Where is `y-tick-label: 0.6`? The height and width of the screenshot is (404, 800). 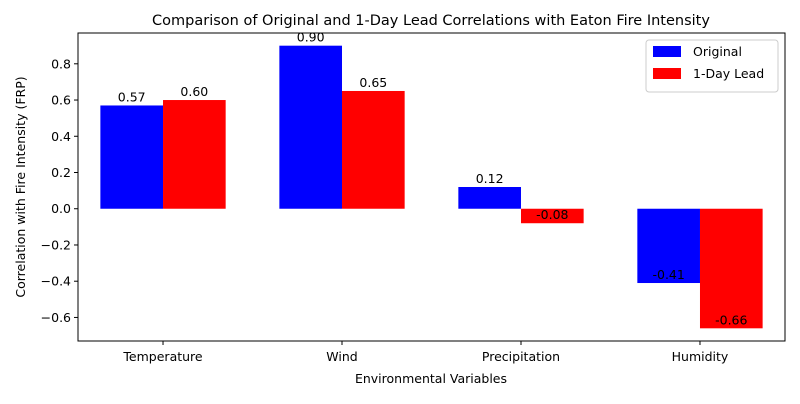
y-tick-label: 0.6 is located at coordinates (61, 100).